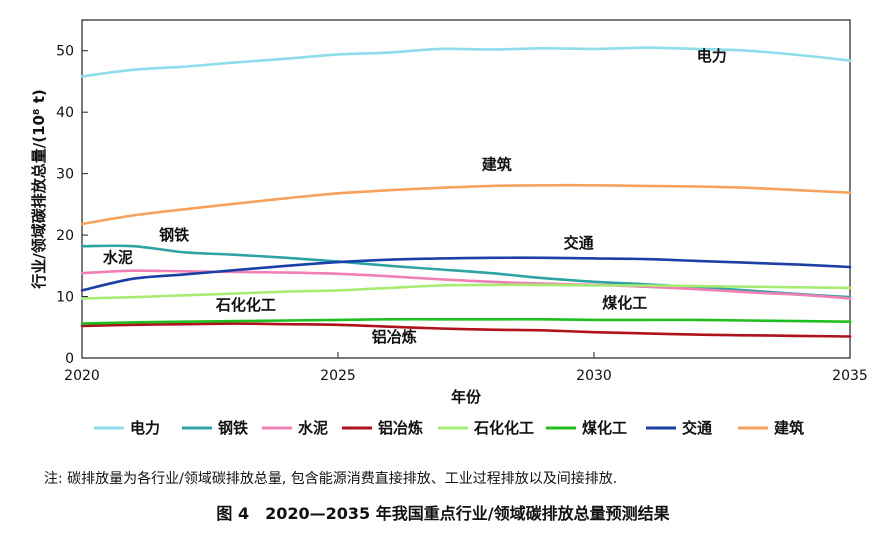 The image size is (886, 534). I want to click on legend-label-6: 交通, so click(697, 428).